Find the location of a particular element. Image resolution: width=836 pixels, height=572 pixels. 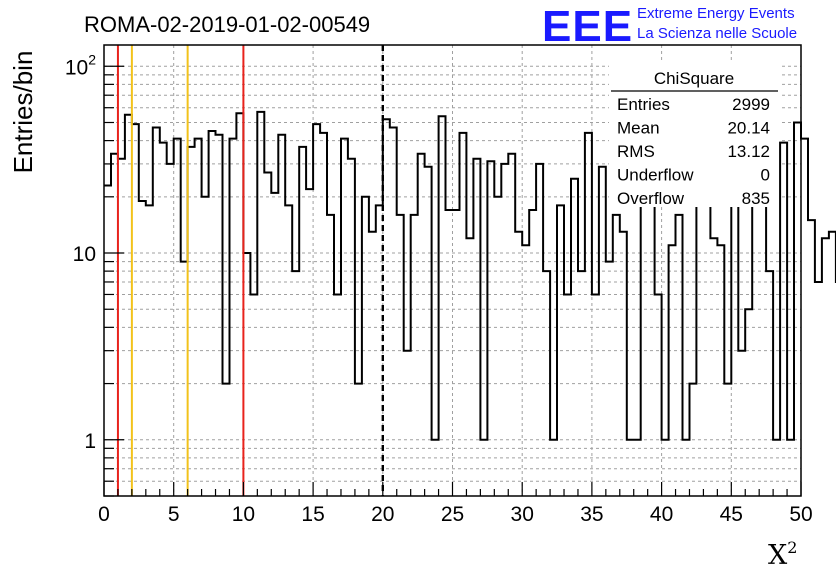

stats-value: 2999 is located at coordinates (751, 104).